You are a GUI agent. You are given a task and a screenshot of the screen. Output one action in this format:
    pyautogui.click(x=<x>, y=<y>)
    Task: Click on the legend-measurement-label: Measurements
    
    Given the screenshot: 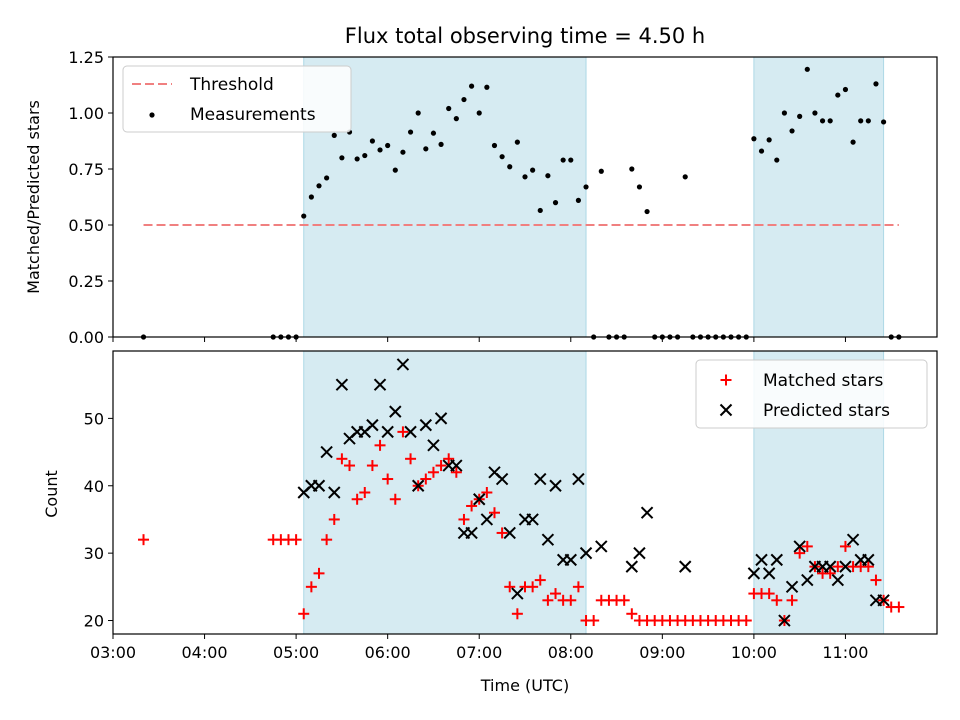 What is the action you would take?
    pyautogui.click(x=253, y=115)
    